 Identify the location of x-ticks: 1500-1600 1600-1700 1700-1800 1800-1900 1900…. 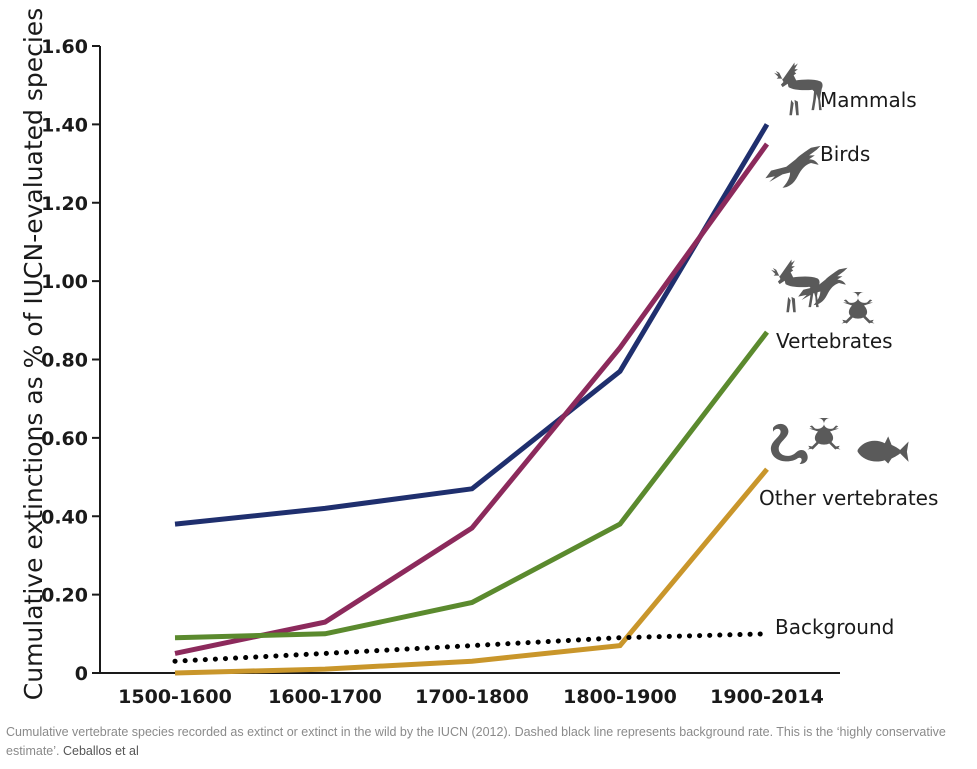
(471, 697).